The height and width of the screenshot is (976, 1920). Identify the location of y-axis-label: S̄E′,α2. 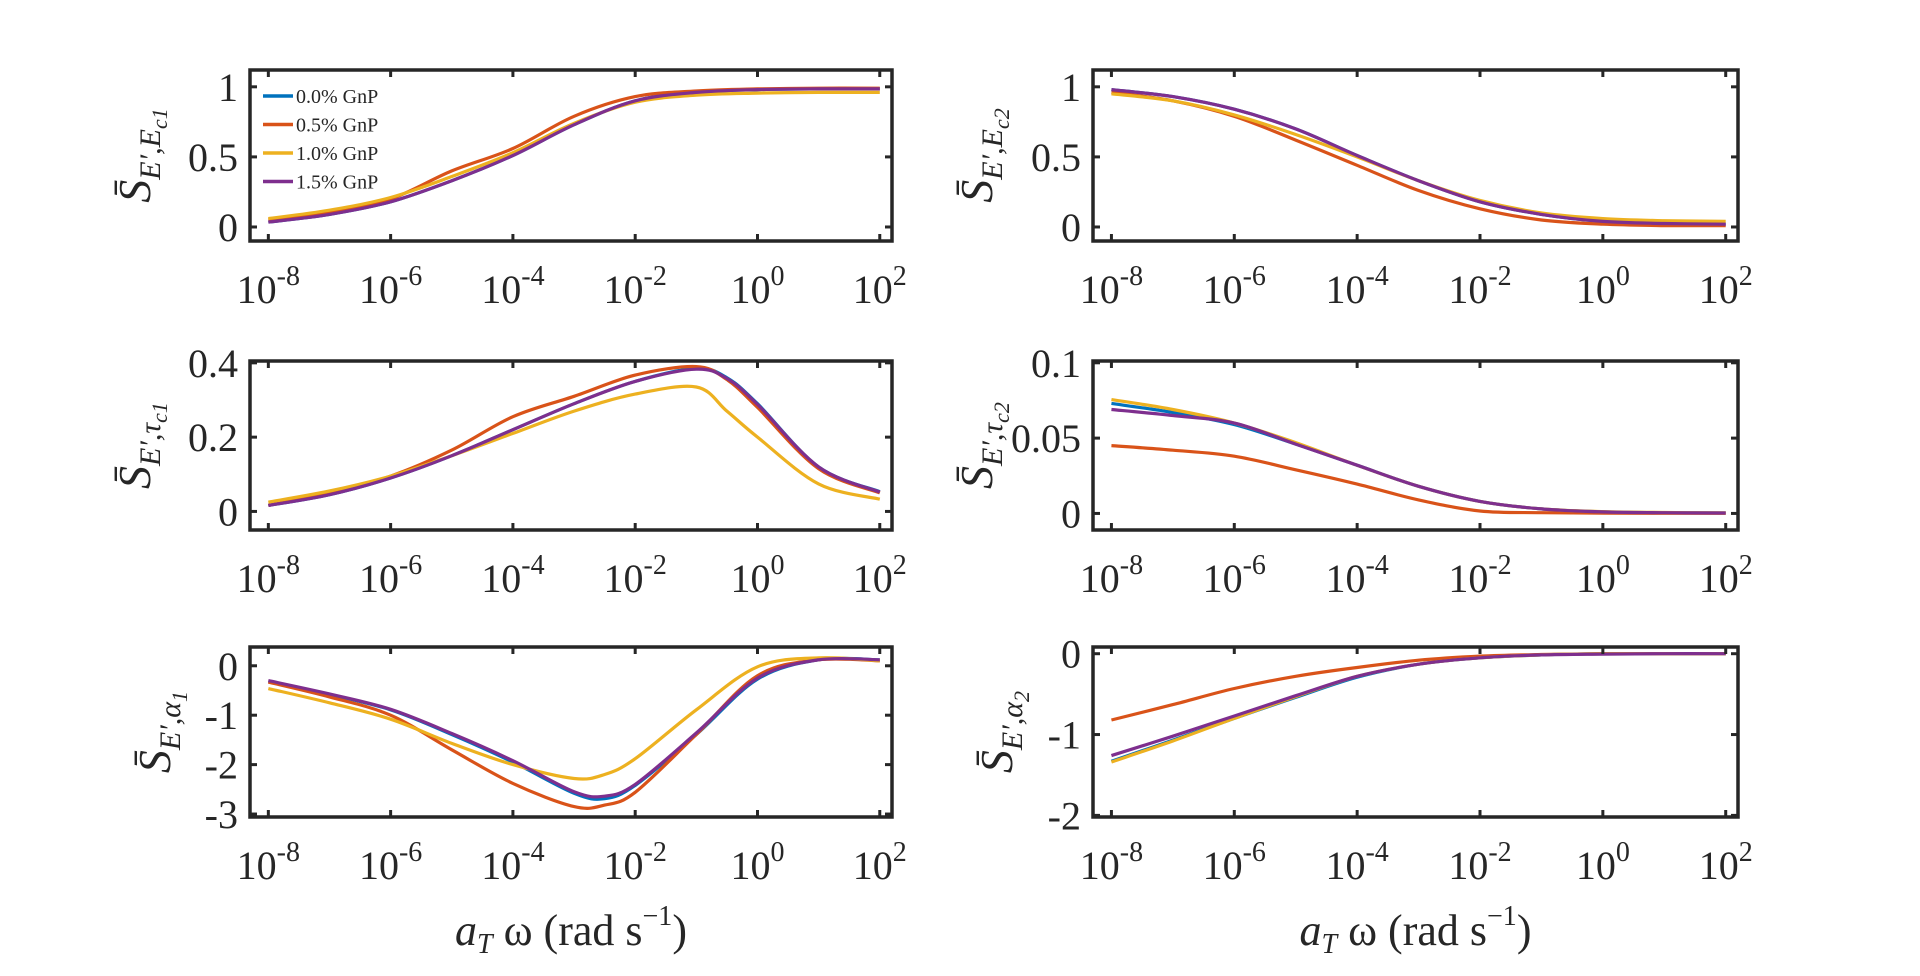
(1002, 732).